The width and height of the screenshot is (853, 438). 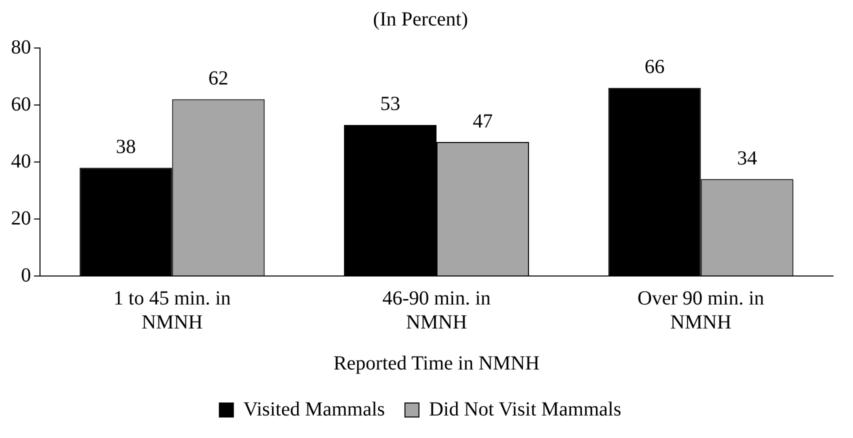 I want to click on y-tick-label: 40, so click(x=21, y=161).